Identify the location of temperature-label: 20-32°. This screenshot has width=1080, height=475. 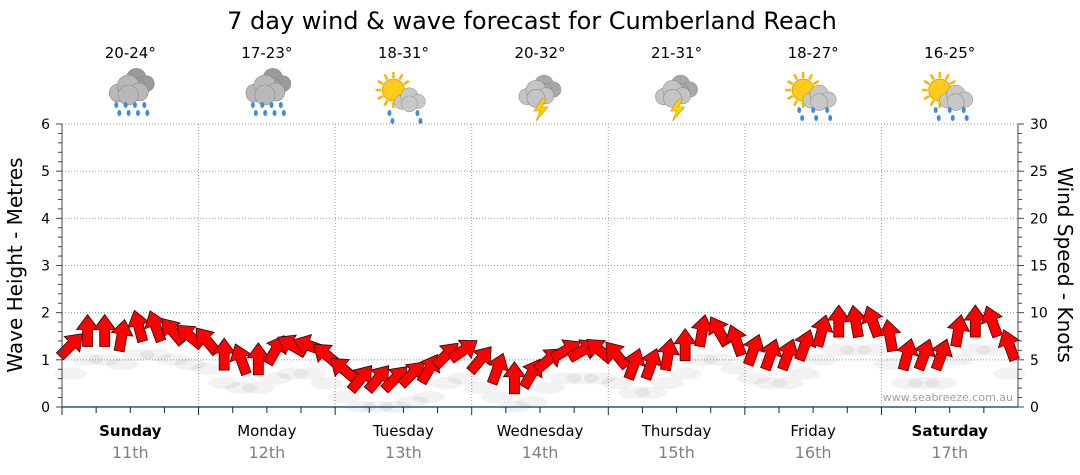
(539, 53).